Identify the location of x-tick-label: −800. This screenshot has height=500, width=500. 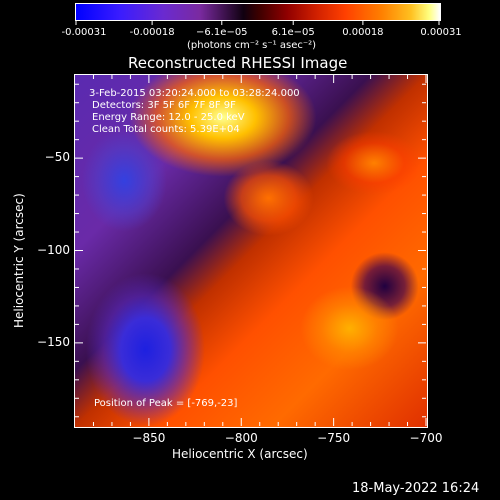
(241, 438).